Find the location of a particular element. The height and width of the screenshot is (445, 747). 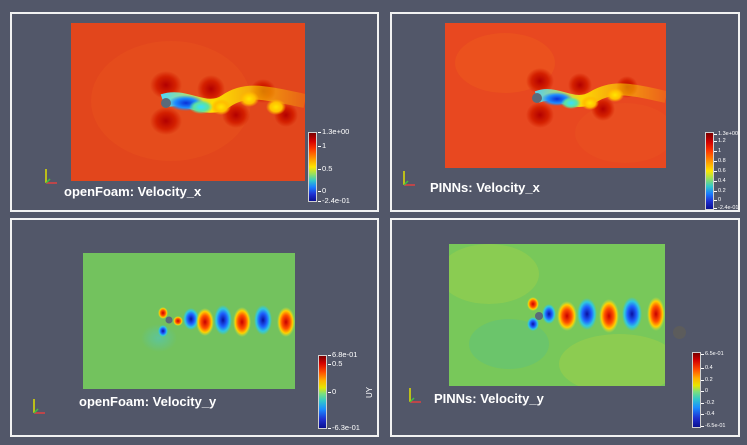

panel-title: openFoam: Velocity_x is located at coordinates (133, 191).